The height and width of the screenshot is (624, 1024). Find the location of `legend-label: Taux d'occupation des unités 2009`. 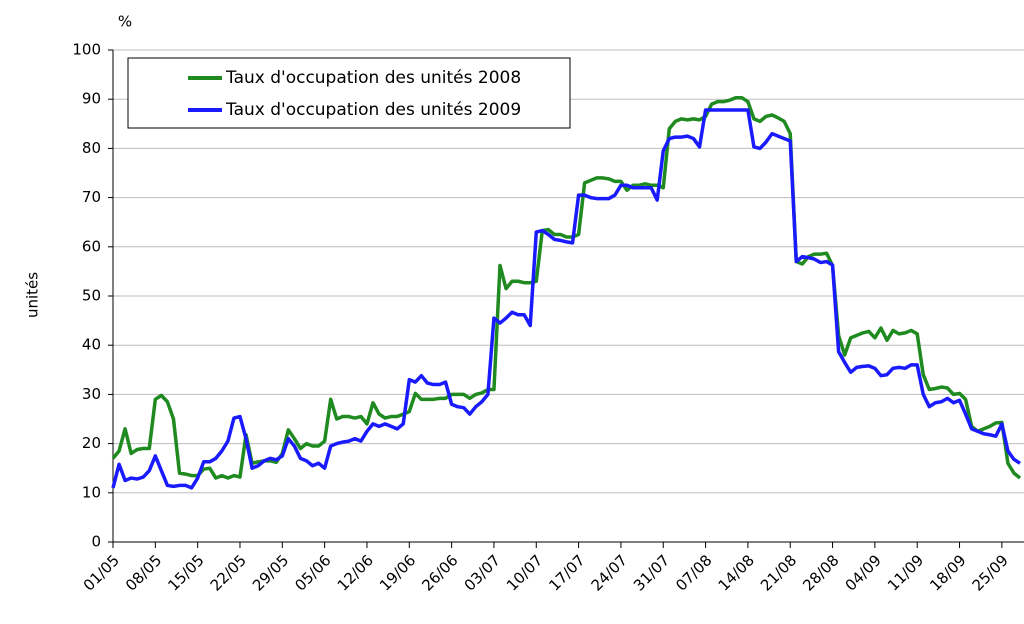

legend-label: Taux d'occupation des unités 2009 is located at coordinates (373, 110).